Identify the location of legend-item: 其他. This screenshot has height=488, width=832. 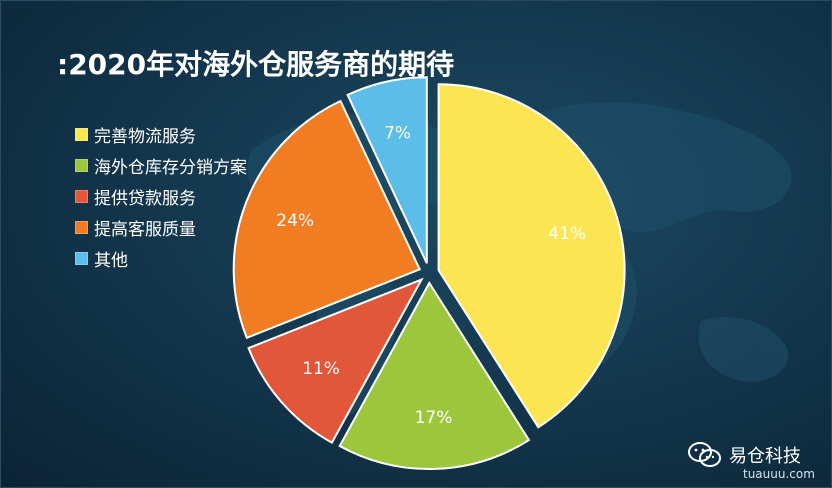
(161, 258).